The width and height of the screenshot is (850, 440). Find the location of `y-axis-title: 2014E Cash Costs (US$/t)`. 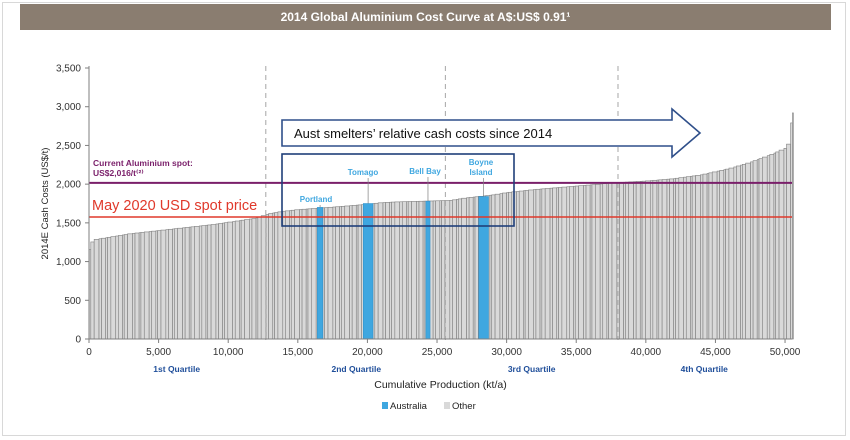

y-axis-title: 2014E Cash Costs (US$/t) is located at coordinates (45, 204).